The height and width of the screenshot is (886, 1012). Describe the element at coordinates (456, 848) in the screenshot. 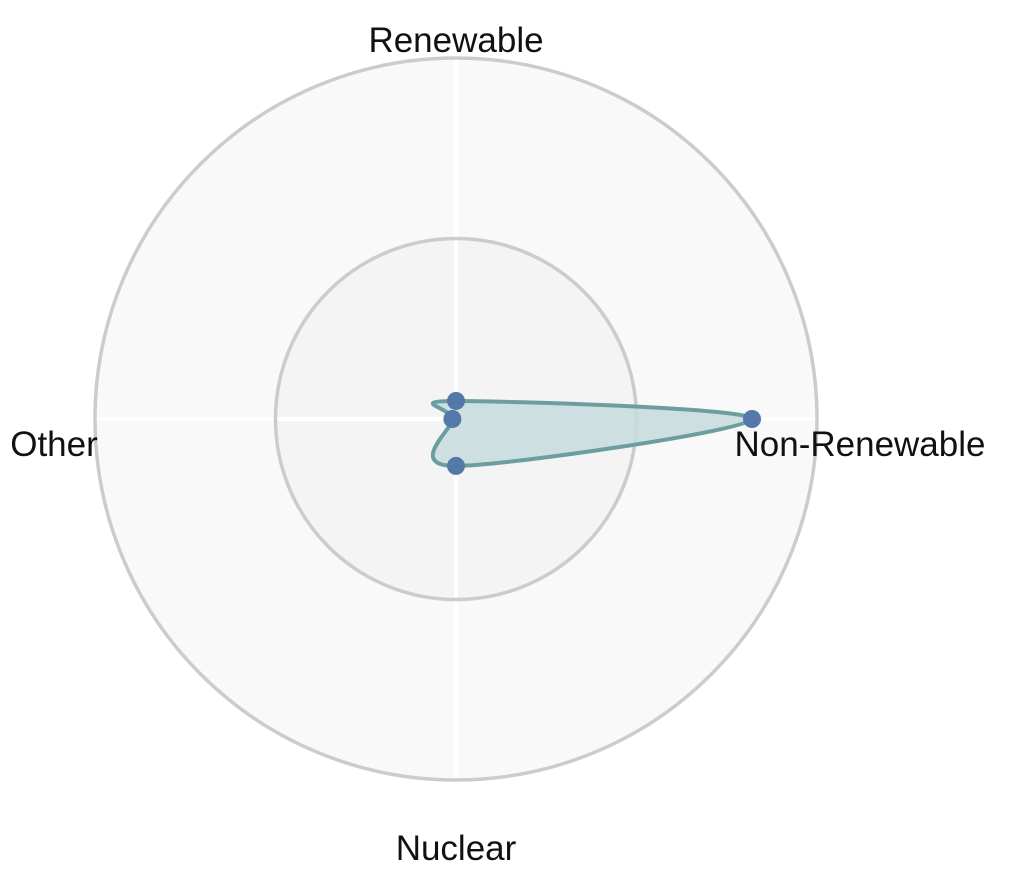

I see `axis-label-nuclear: Nuclear` at that location.